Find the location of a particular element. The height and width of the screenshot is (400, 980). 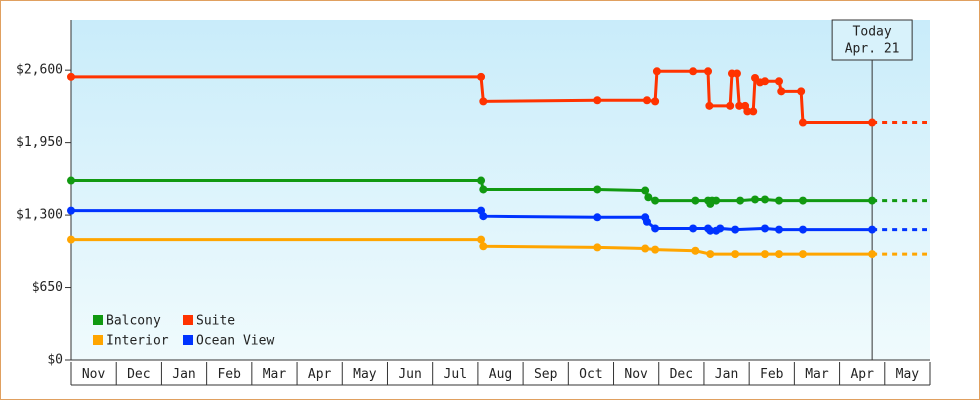

x-tick-label: Sep is located at coordinates (546, 374).